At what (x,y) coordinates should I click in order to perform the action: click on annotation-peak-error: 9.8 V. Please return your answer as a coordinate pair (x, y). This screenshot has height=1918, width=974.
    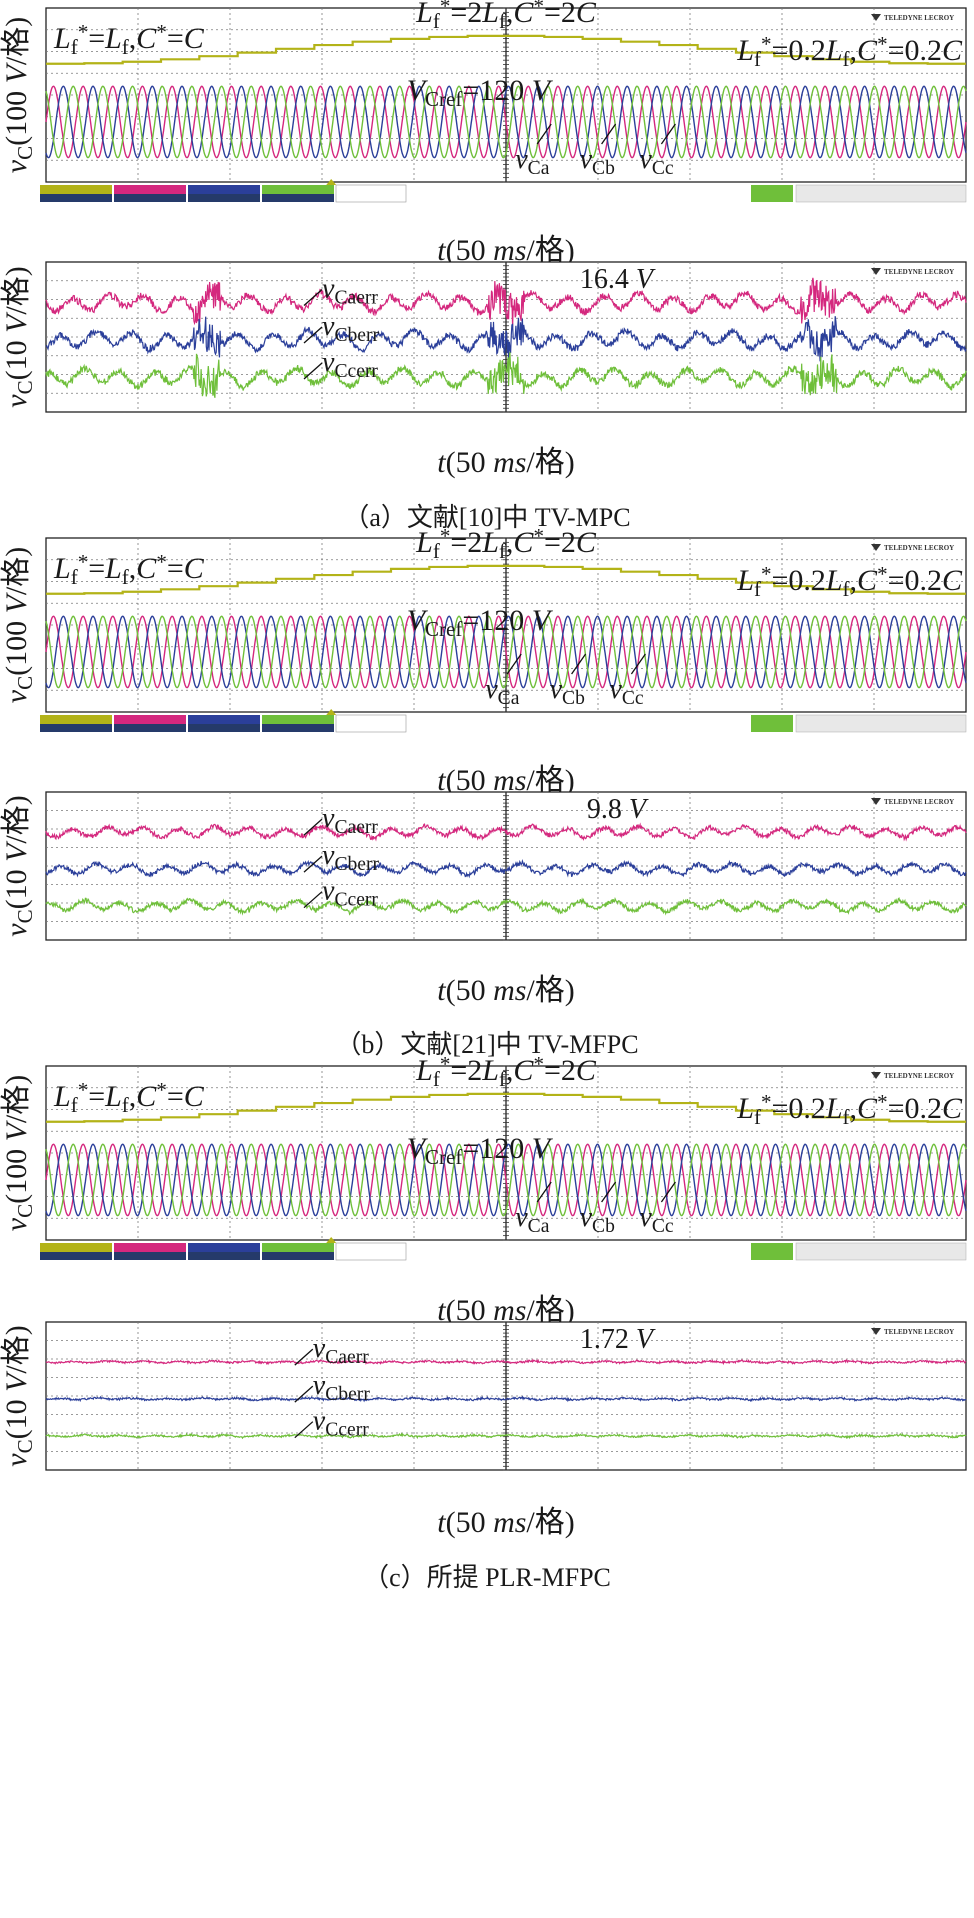
    Looking at the image, I should click on (618, 809).